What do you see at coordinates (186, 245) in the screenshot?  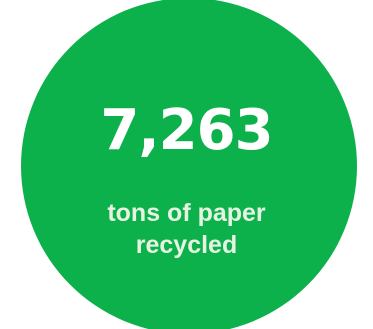 I see `stat-label-line-2: recycled` at bounding box center [186, 245].